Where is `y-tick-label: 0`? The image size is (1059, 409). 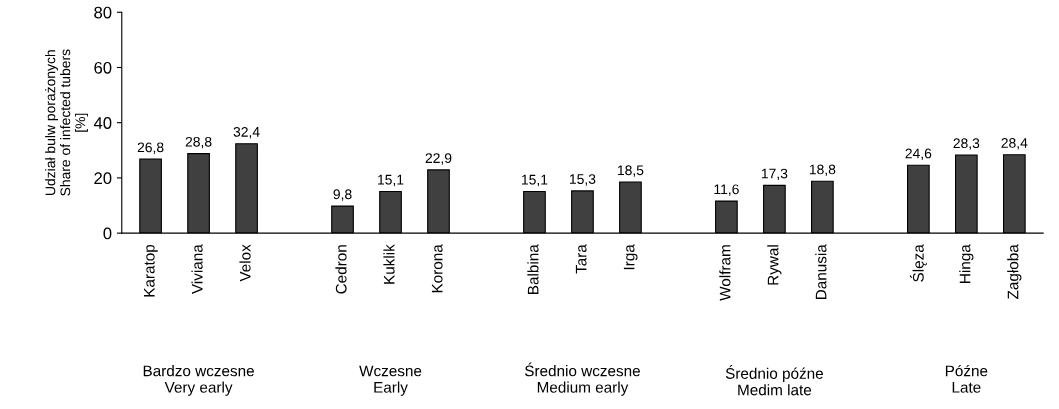
y-tick-label: 0 is located at coordinates (107, 233).